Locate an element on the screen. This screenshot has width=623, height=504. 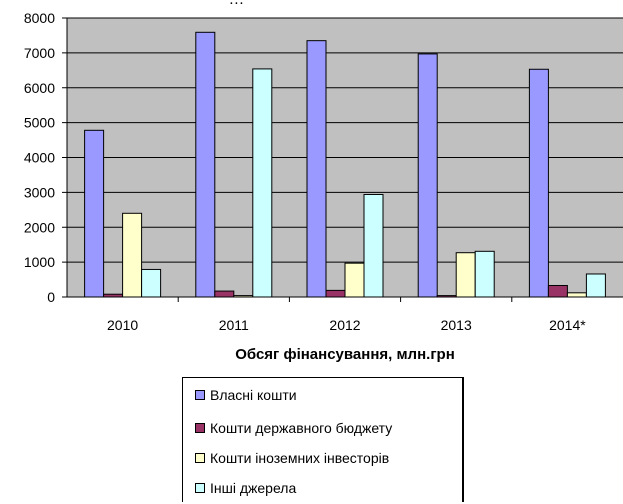
x-tick-label: 2013 is located at coordinates (456, 325).